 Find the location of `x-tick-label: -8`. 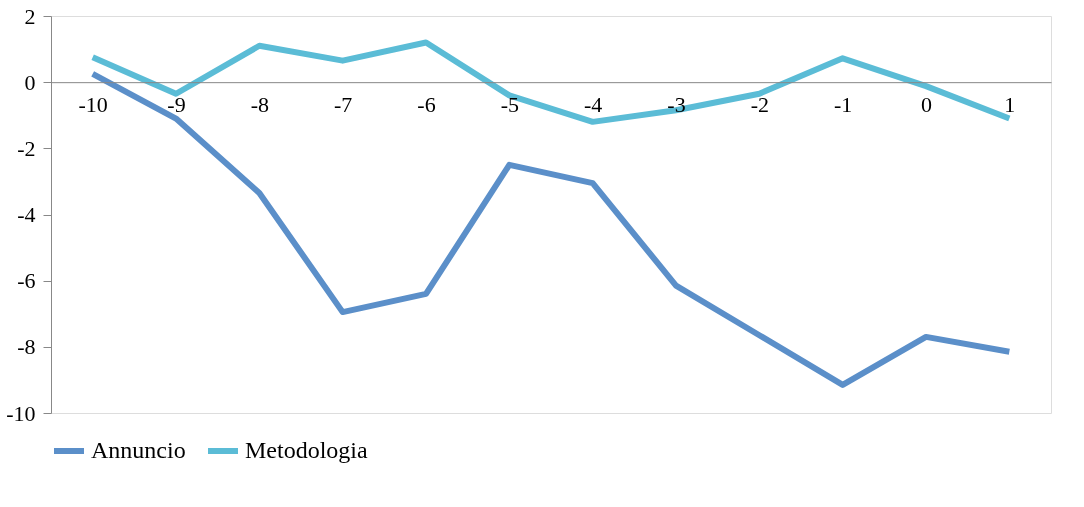

x-tick-label: -8 is located at coordinates (259, 104).